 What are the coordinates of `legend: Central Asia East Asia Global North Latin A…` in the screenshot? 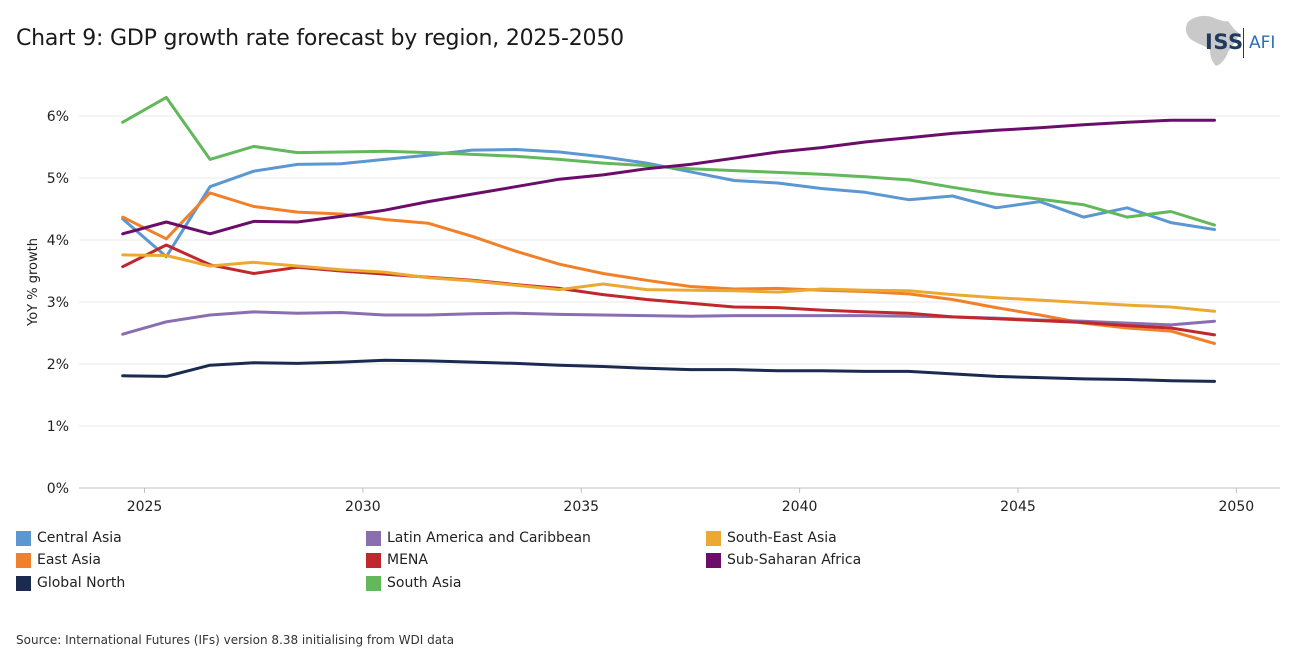 It's located at (516, 567).